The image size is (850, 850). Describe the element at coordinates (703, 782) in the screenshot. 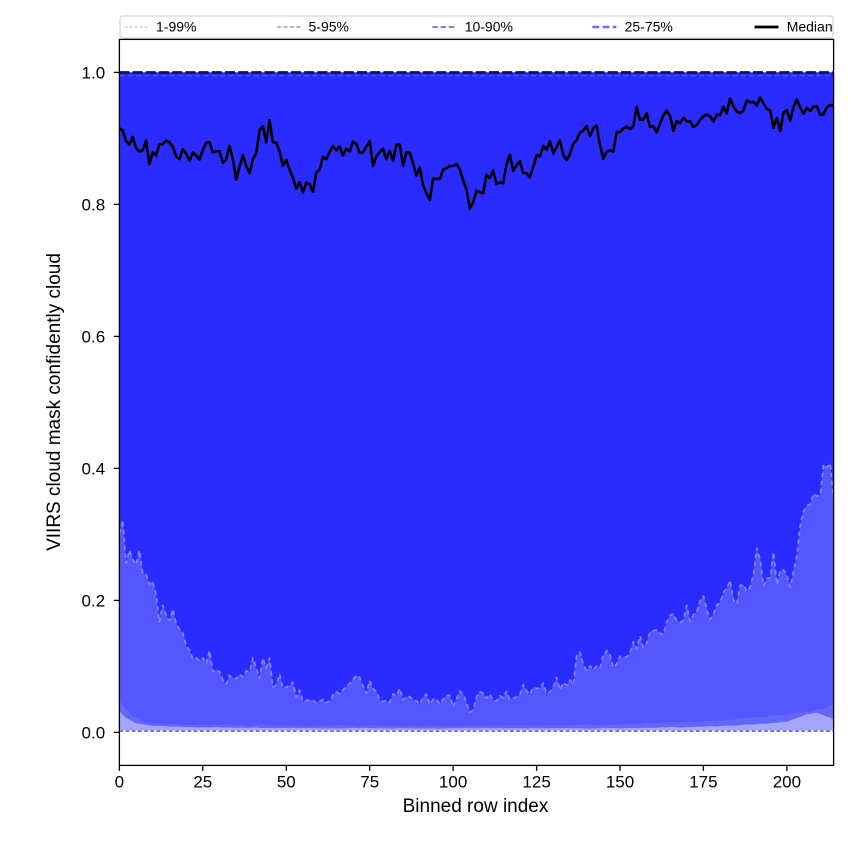

I see `svg-text: 175` at that location.